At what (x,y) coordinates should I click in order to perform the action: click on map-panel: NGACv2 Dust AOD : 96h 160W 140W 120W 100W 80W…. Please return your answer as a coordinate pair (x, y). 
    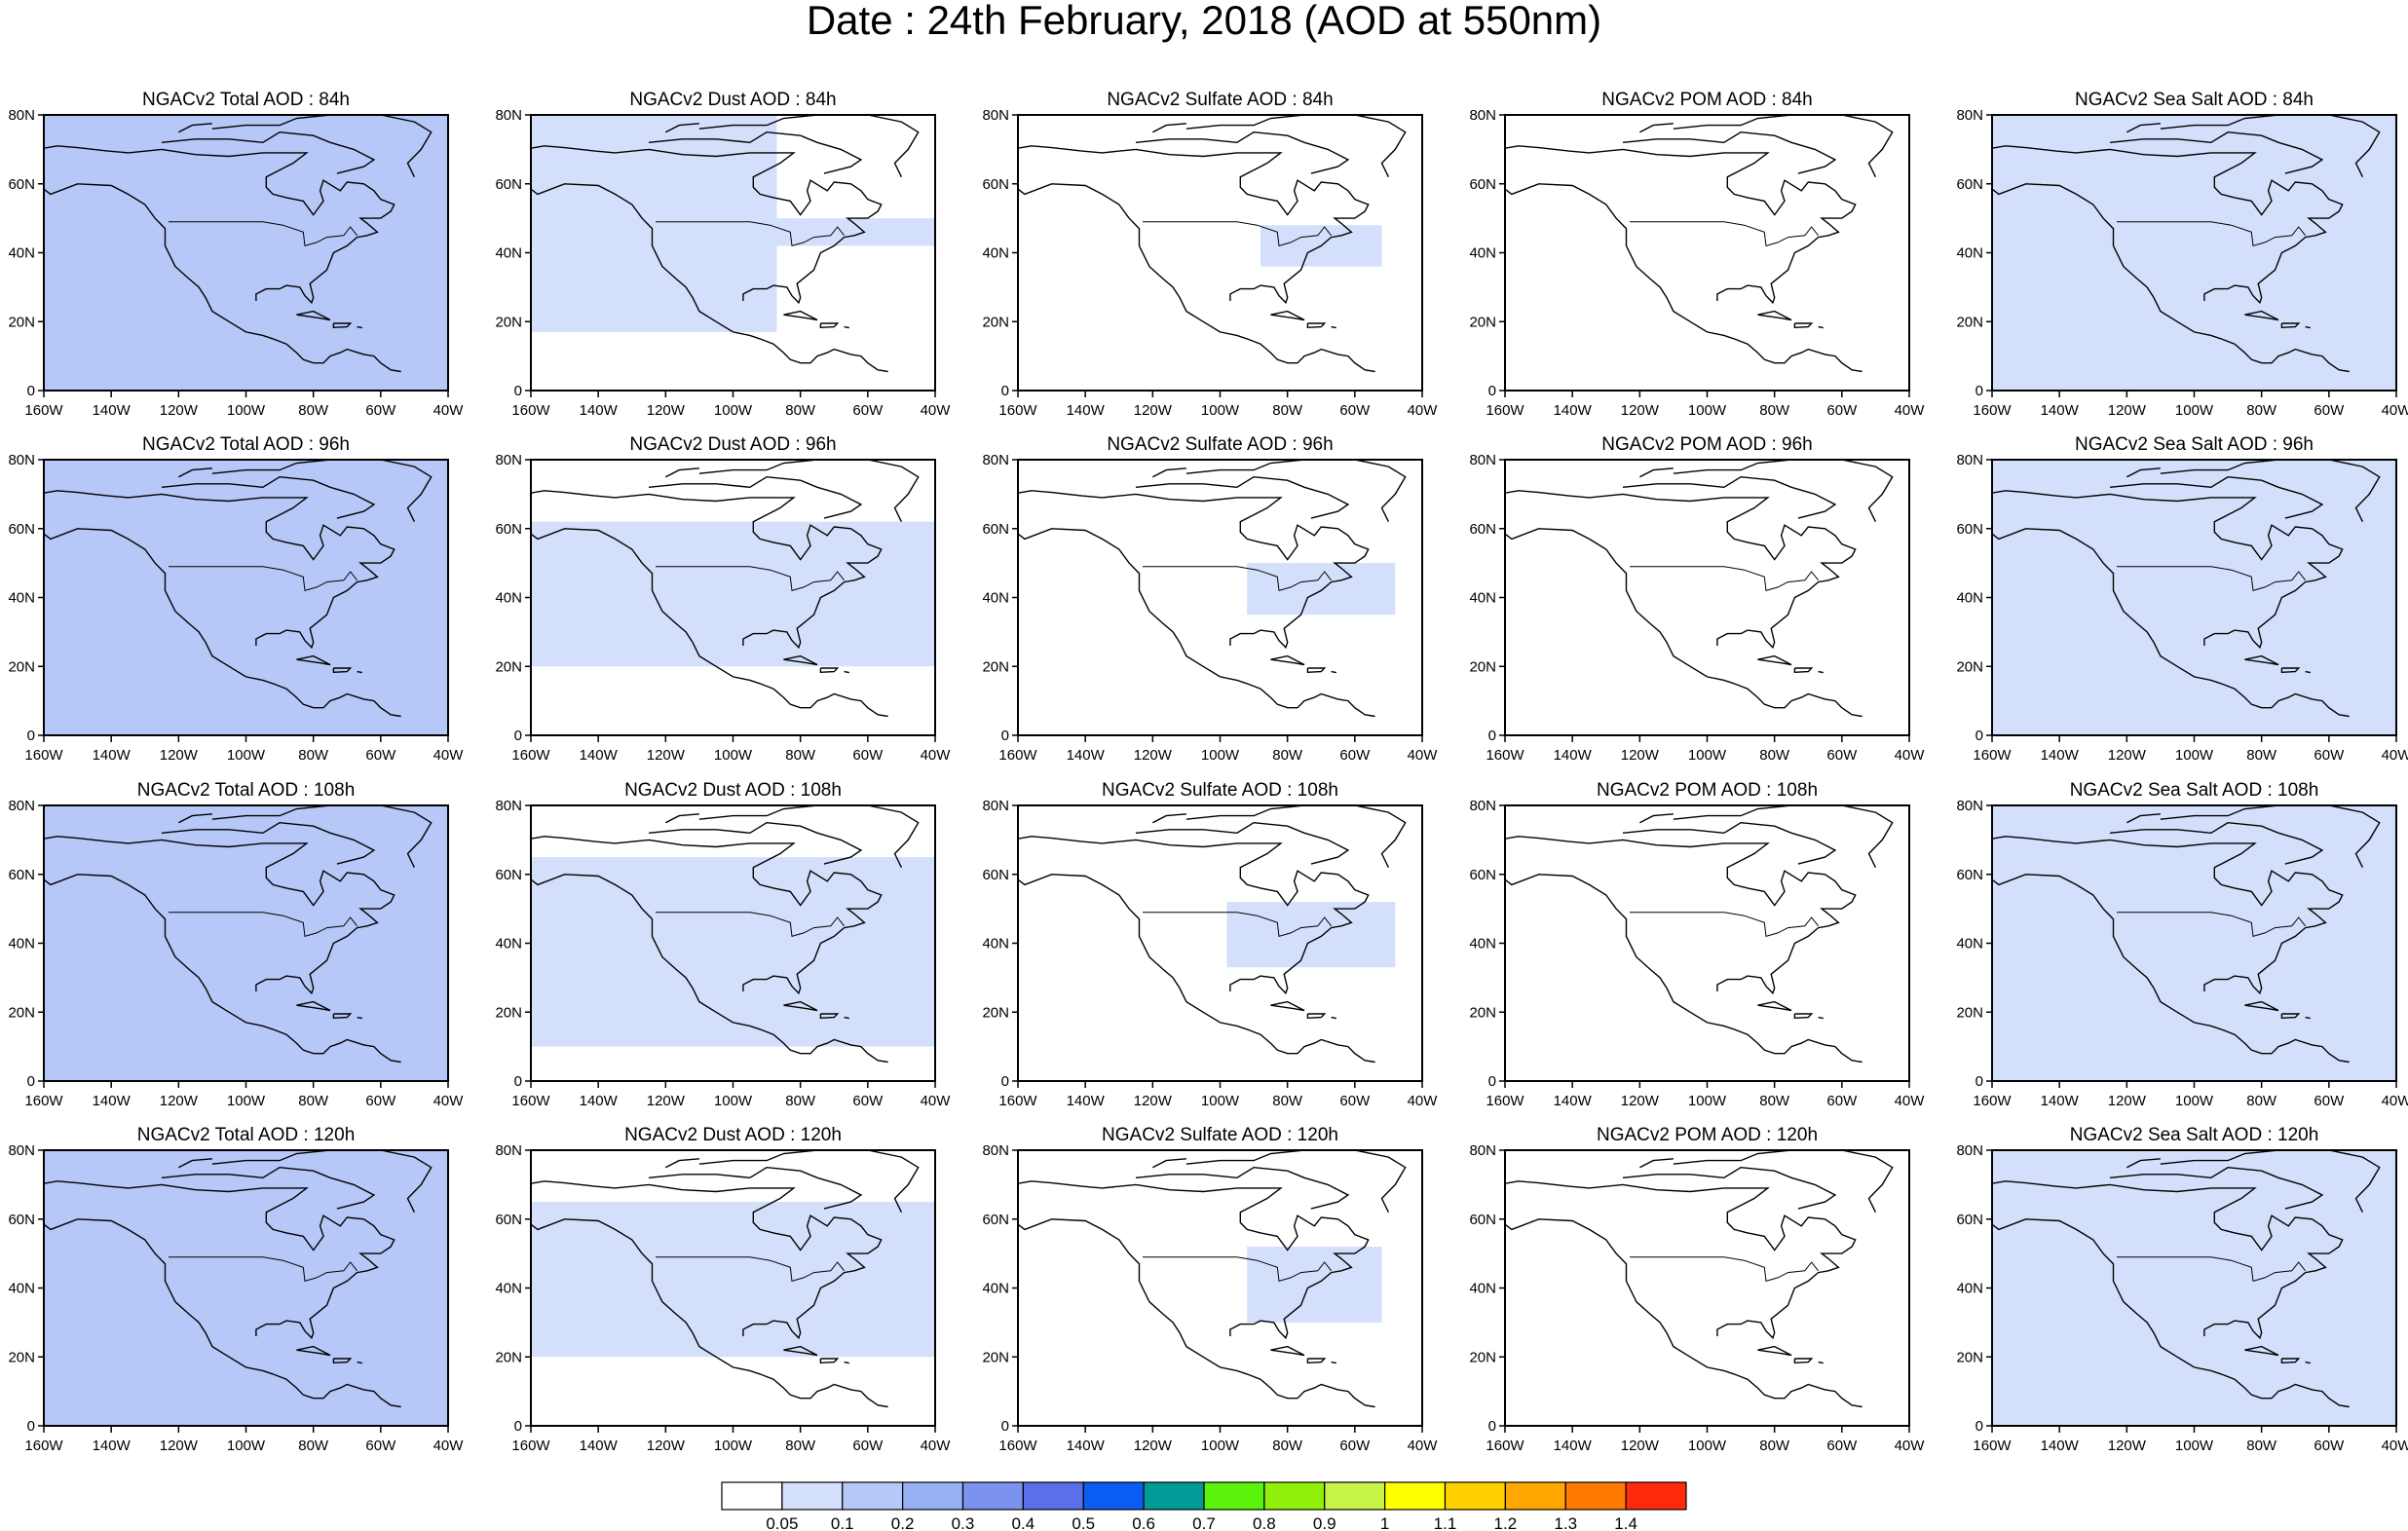
    Looking at the image, I should click on (723, 599).